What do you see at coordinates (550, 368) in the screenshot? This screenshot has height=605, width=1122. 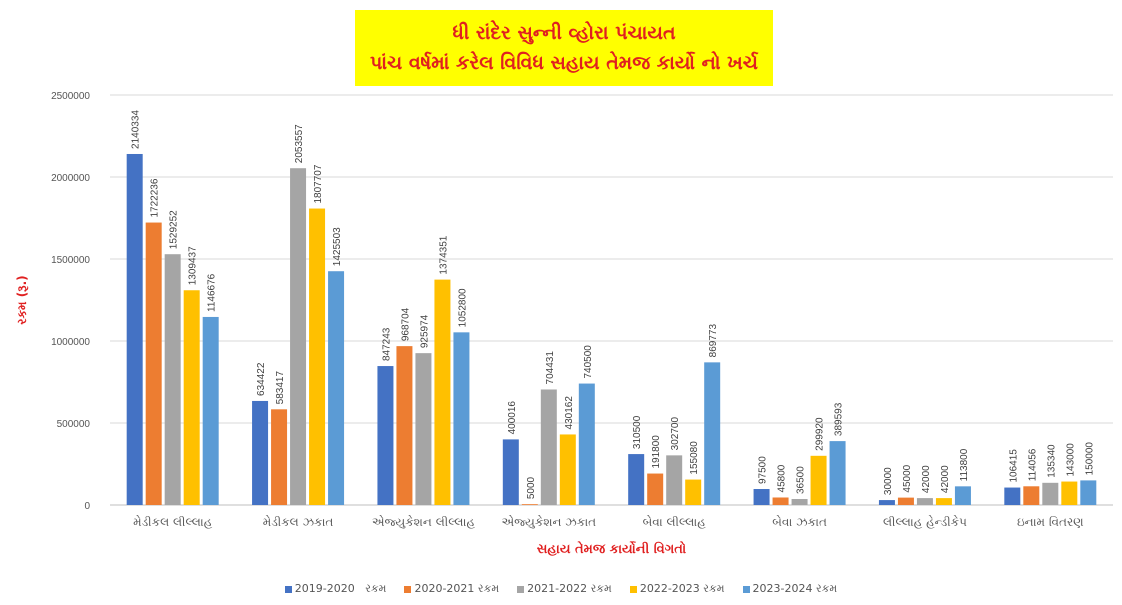 I see `data-label: 704431` at bounding box center [550, 368].